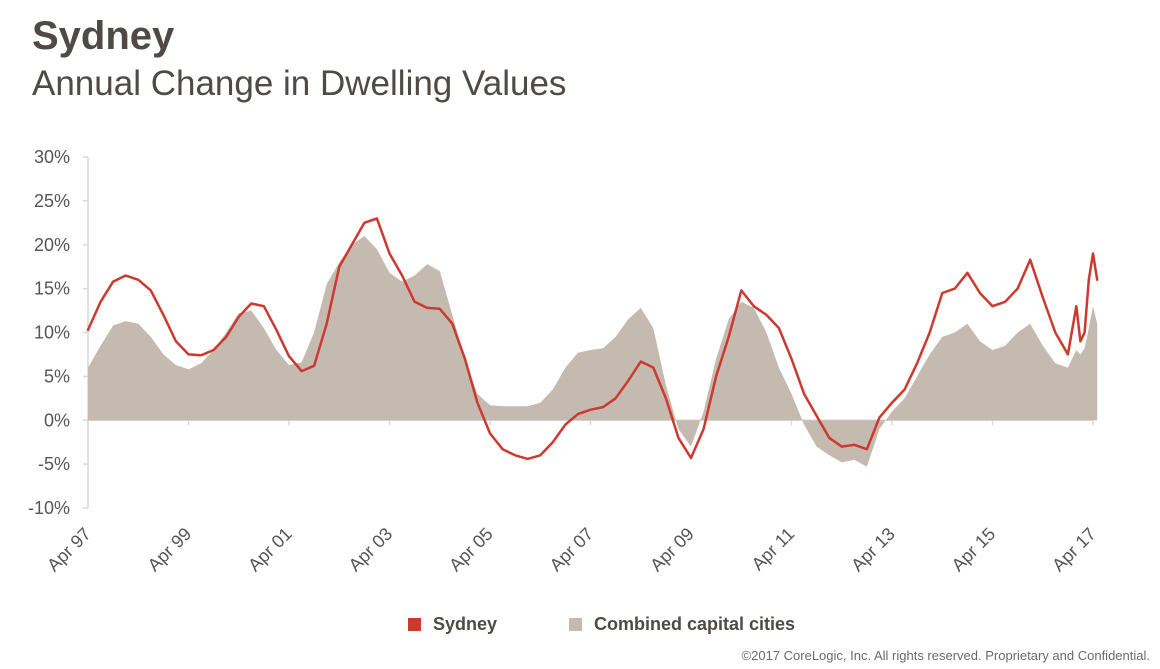  What do you see at coordinates (695, 624) in the screenshot?
I see `legend-label-combined: Combined capital cities` at bounding box center [695, 624].